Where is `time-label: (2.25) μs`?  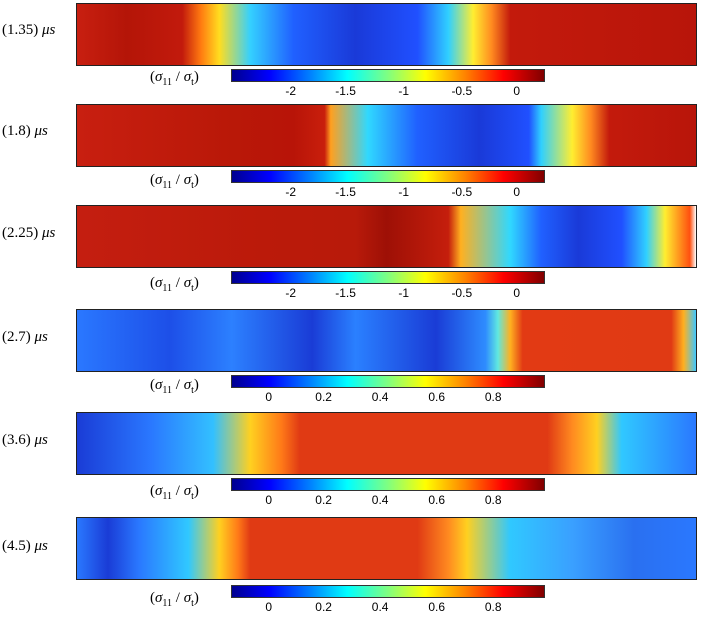 time-label: (2.25) μs is located at coordinates (29, 233).